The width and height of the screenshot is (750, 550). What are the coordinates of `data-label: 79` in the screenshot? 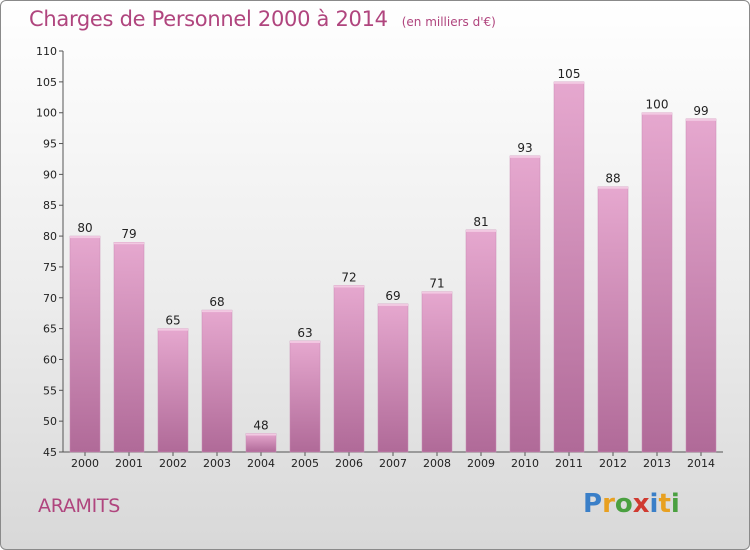 It's located at (128, 234).